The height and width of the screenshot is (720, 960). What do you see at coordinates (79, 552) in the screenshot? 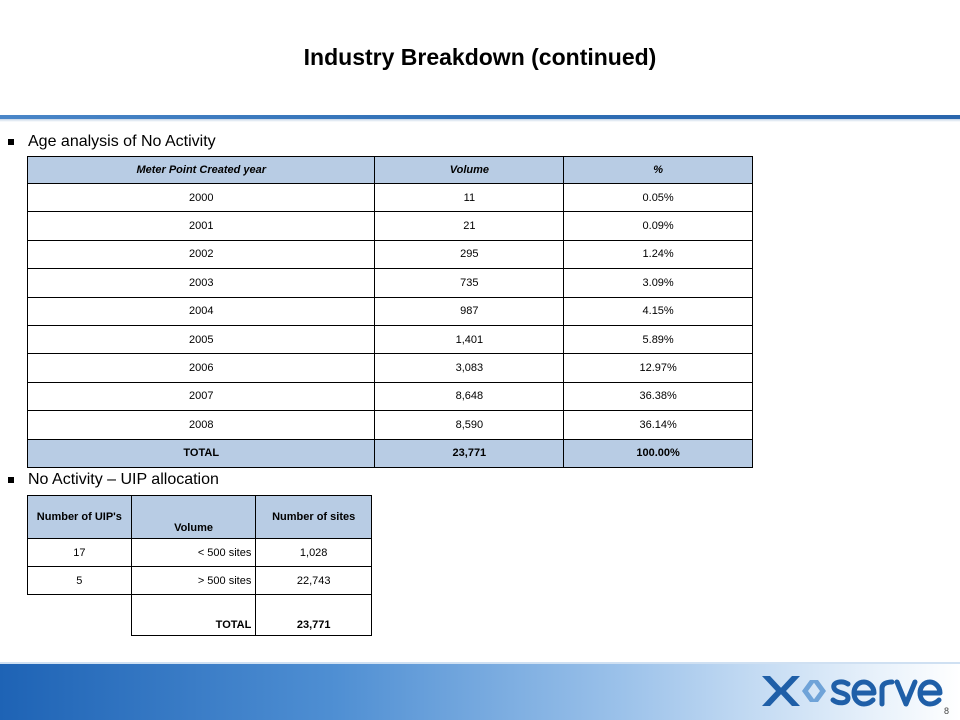
I see `cell-uip-count: 17` at bounding box center [79, 552].